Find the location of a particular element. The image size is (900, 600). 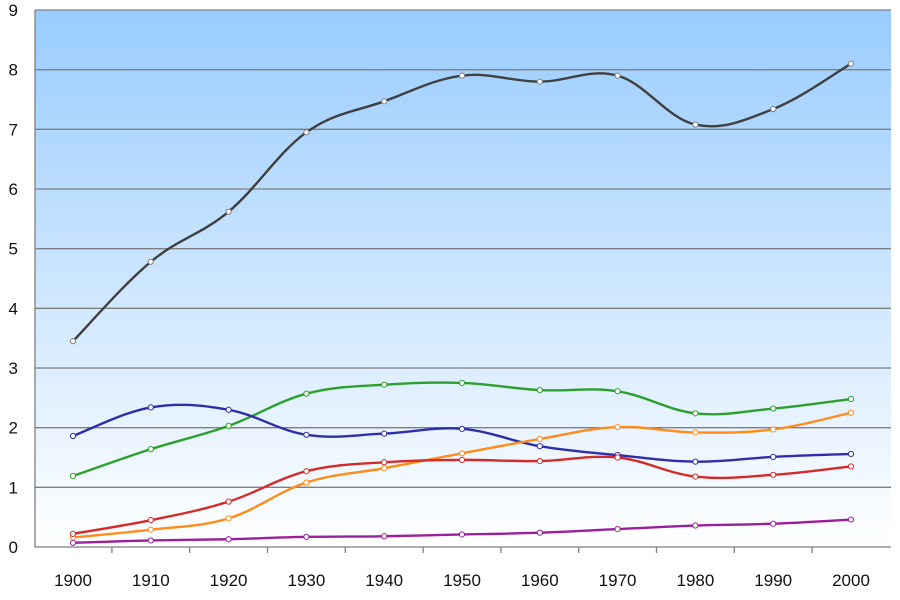

y-tick-label: 2 is located at coordinates (13, 428).